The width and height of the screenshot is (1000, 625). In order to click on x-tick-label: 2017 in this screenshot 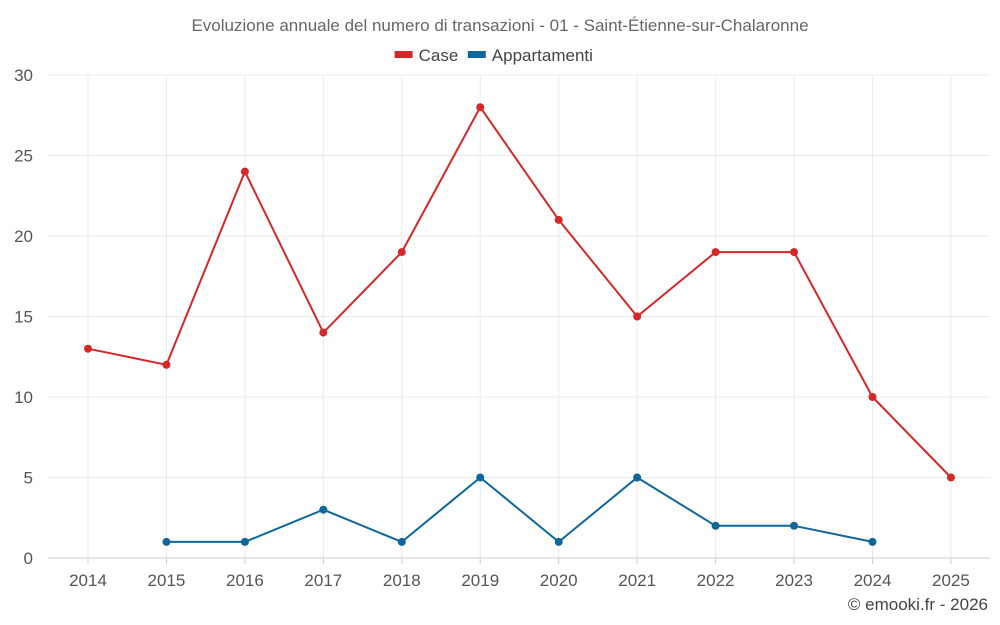, I will do `click(323, 580)`.